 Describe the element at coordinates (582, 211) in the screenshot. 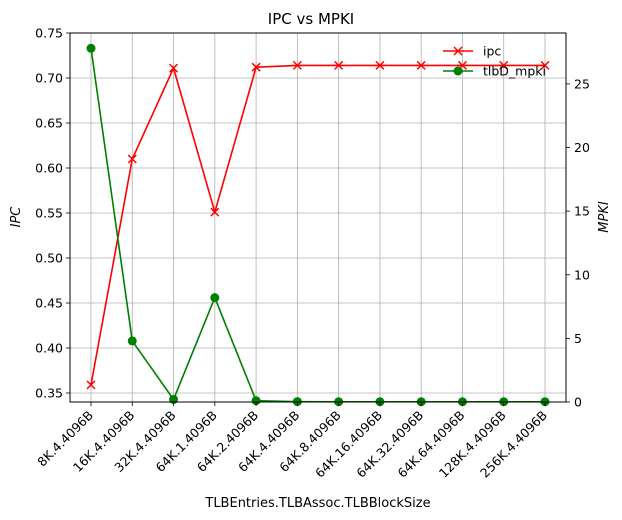

I see `right-y-tick-label: 15` at that location.